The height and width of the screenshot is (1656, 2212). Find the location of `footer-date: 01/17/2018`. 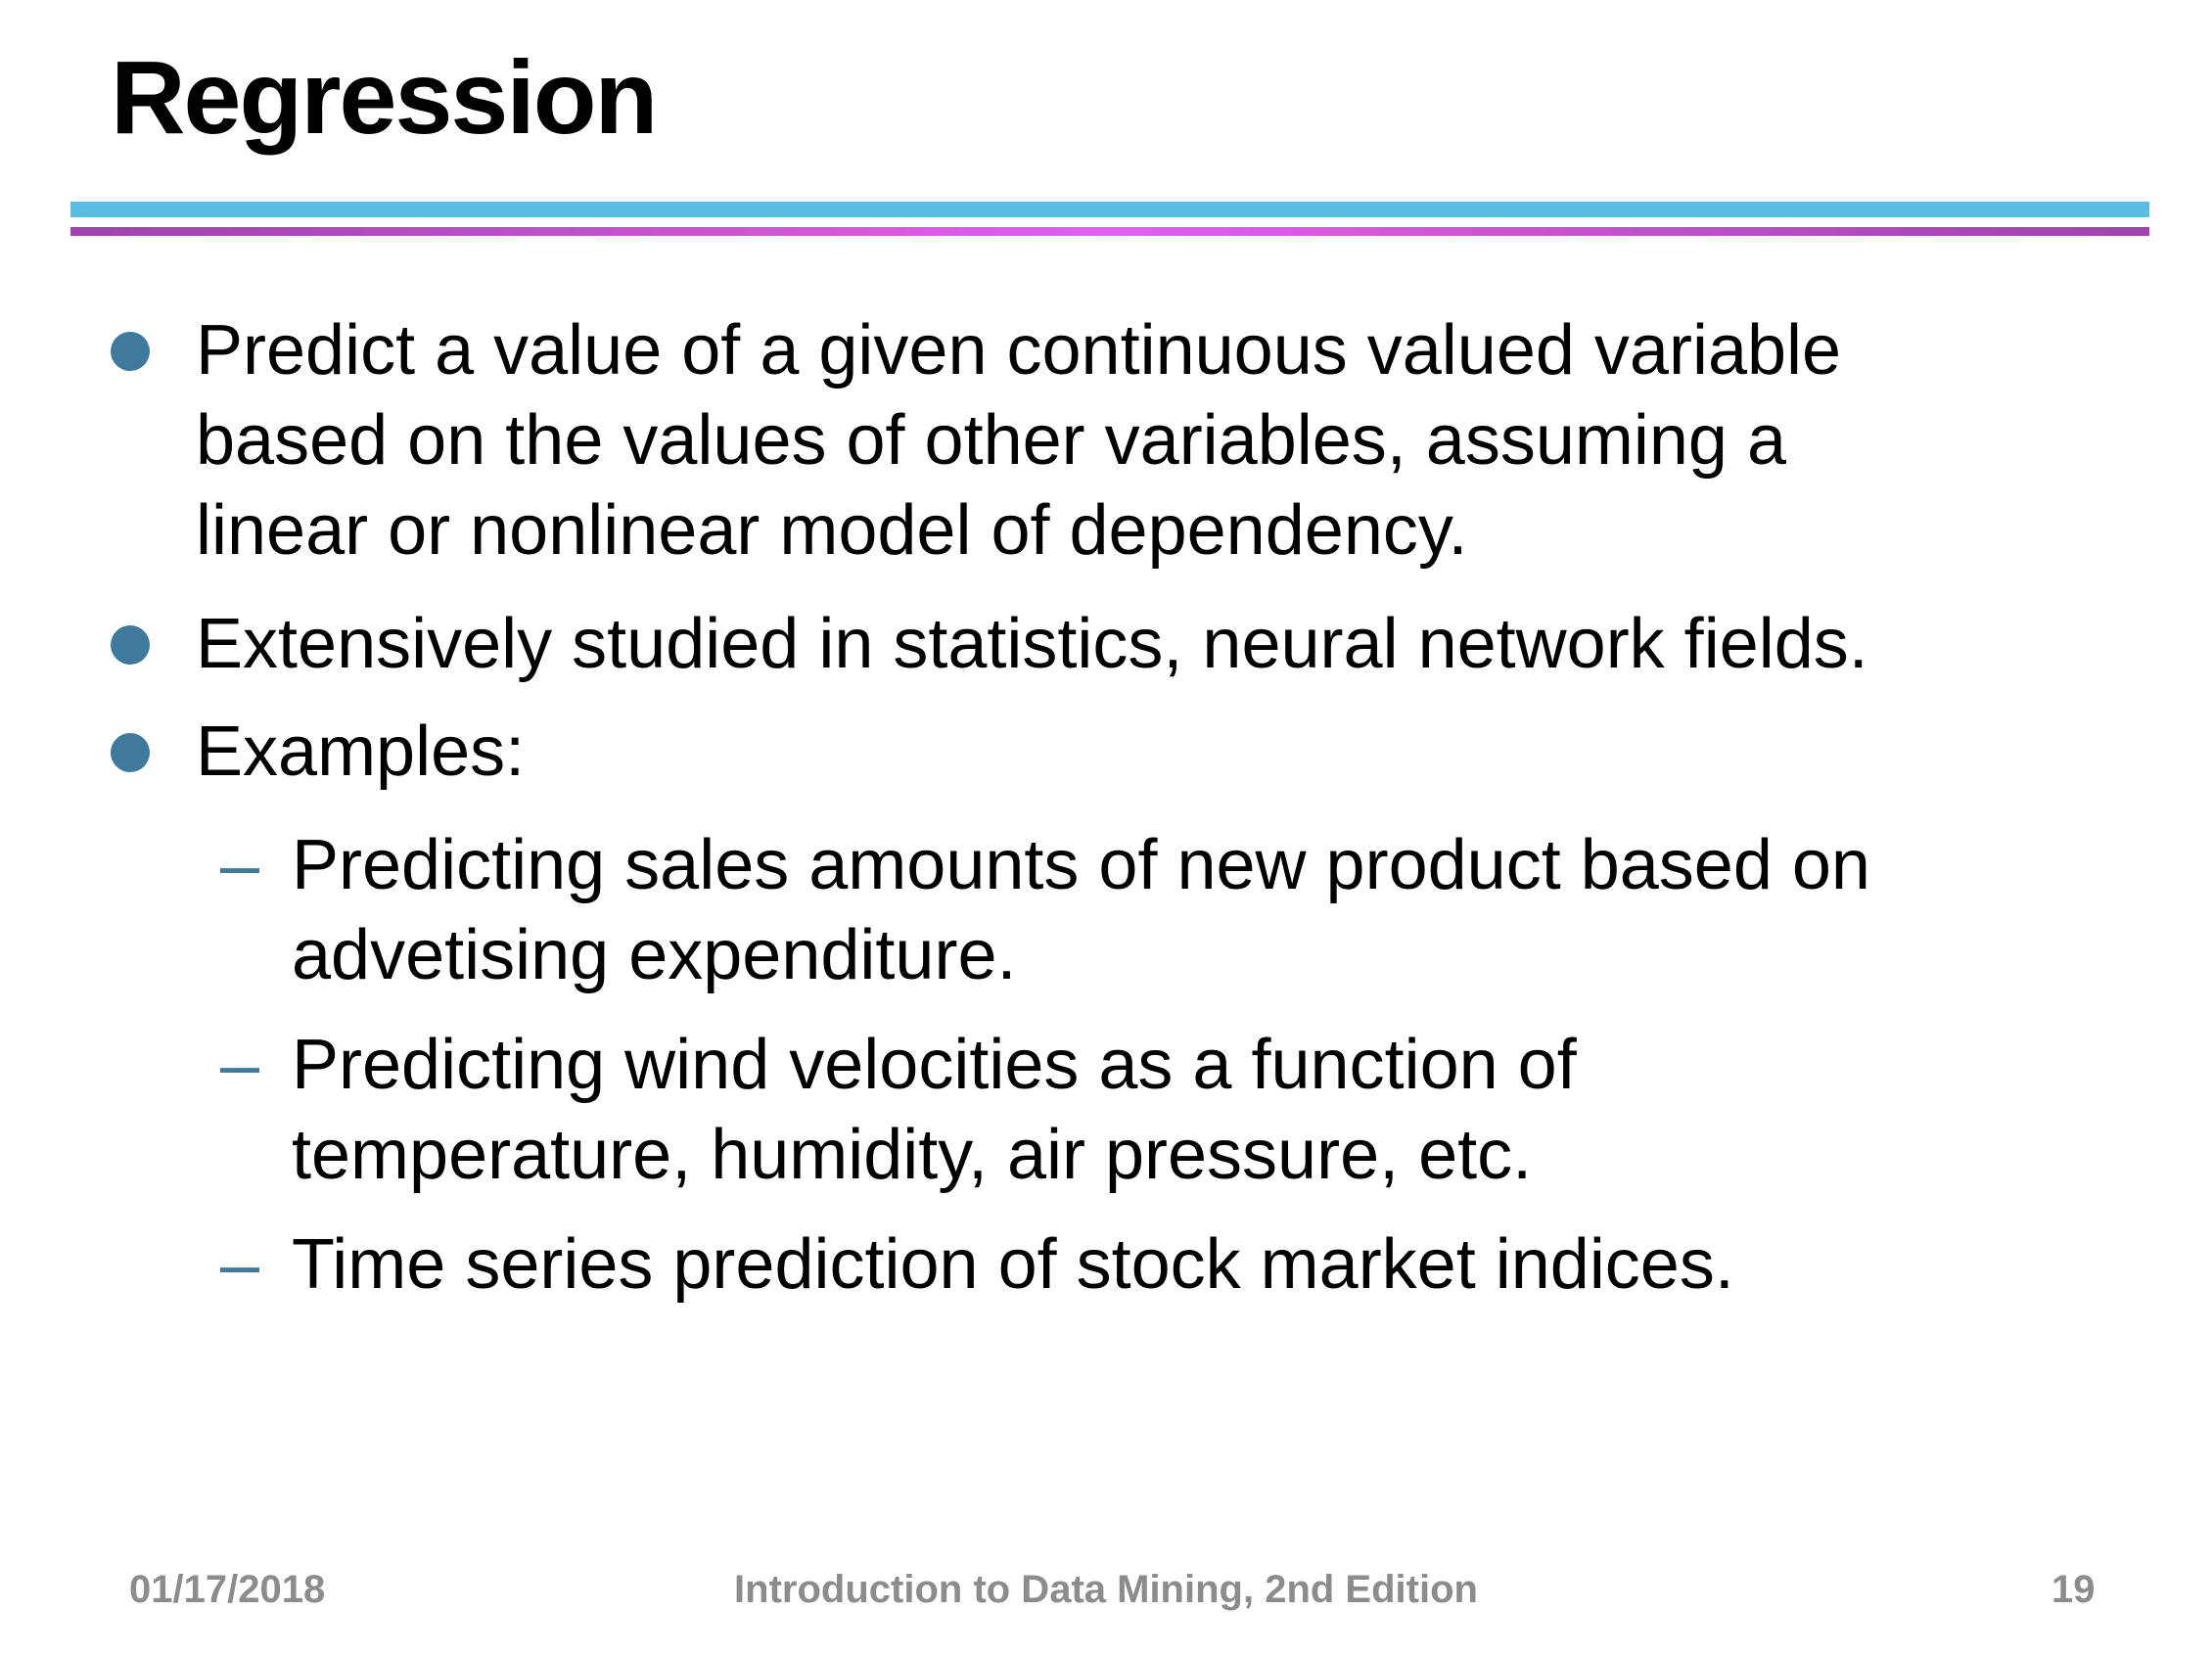

footer-date: 01/17/2018 is located at coordinates (227, 1590).